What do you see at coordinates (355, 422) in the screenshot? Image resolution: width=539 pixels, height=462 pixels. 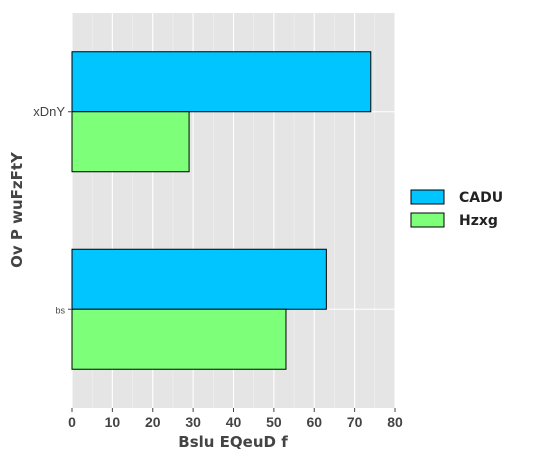 I see `x-tick-label: 70` at bounding box center [355, 422].